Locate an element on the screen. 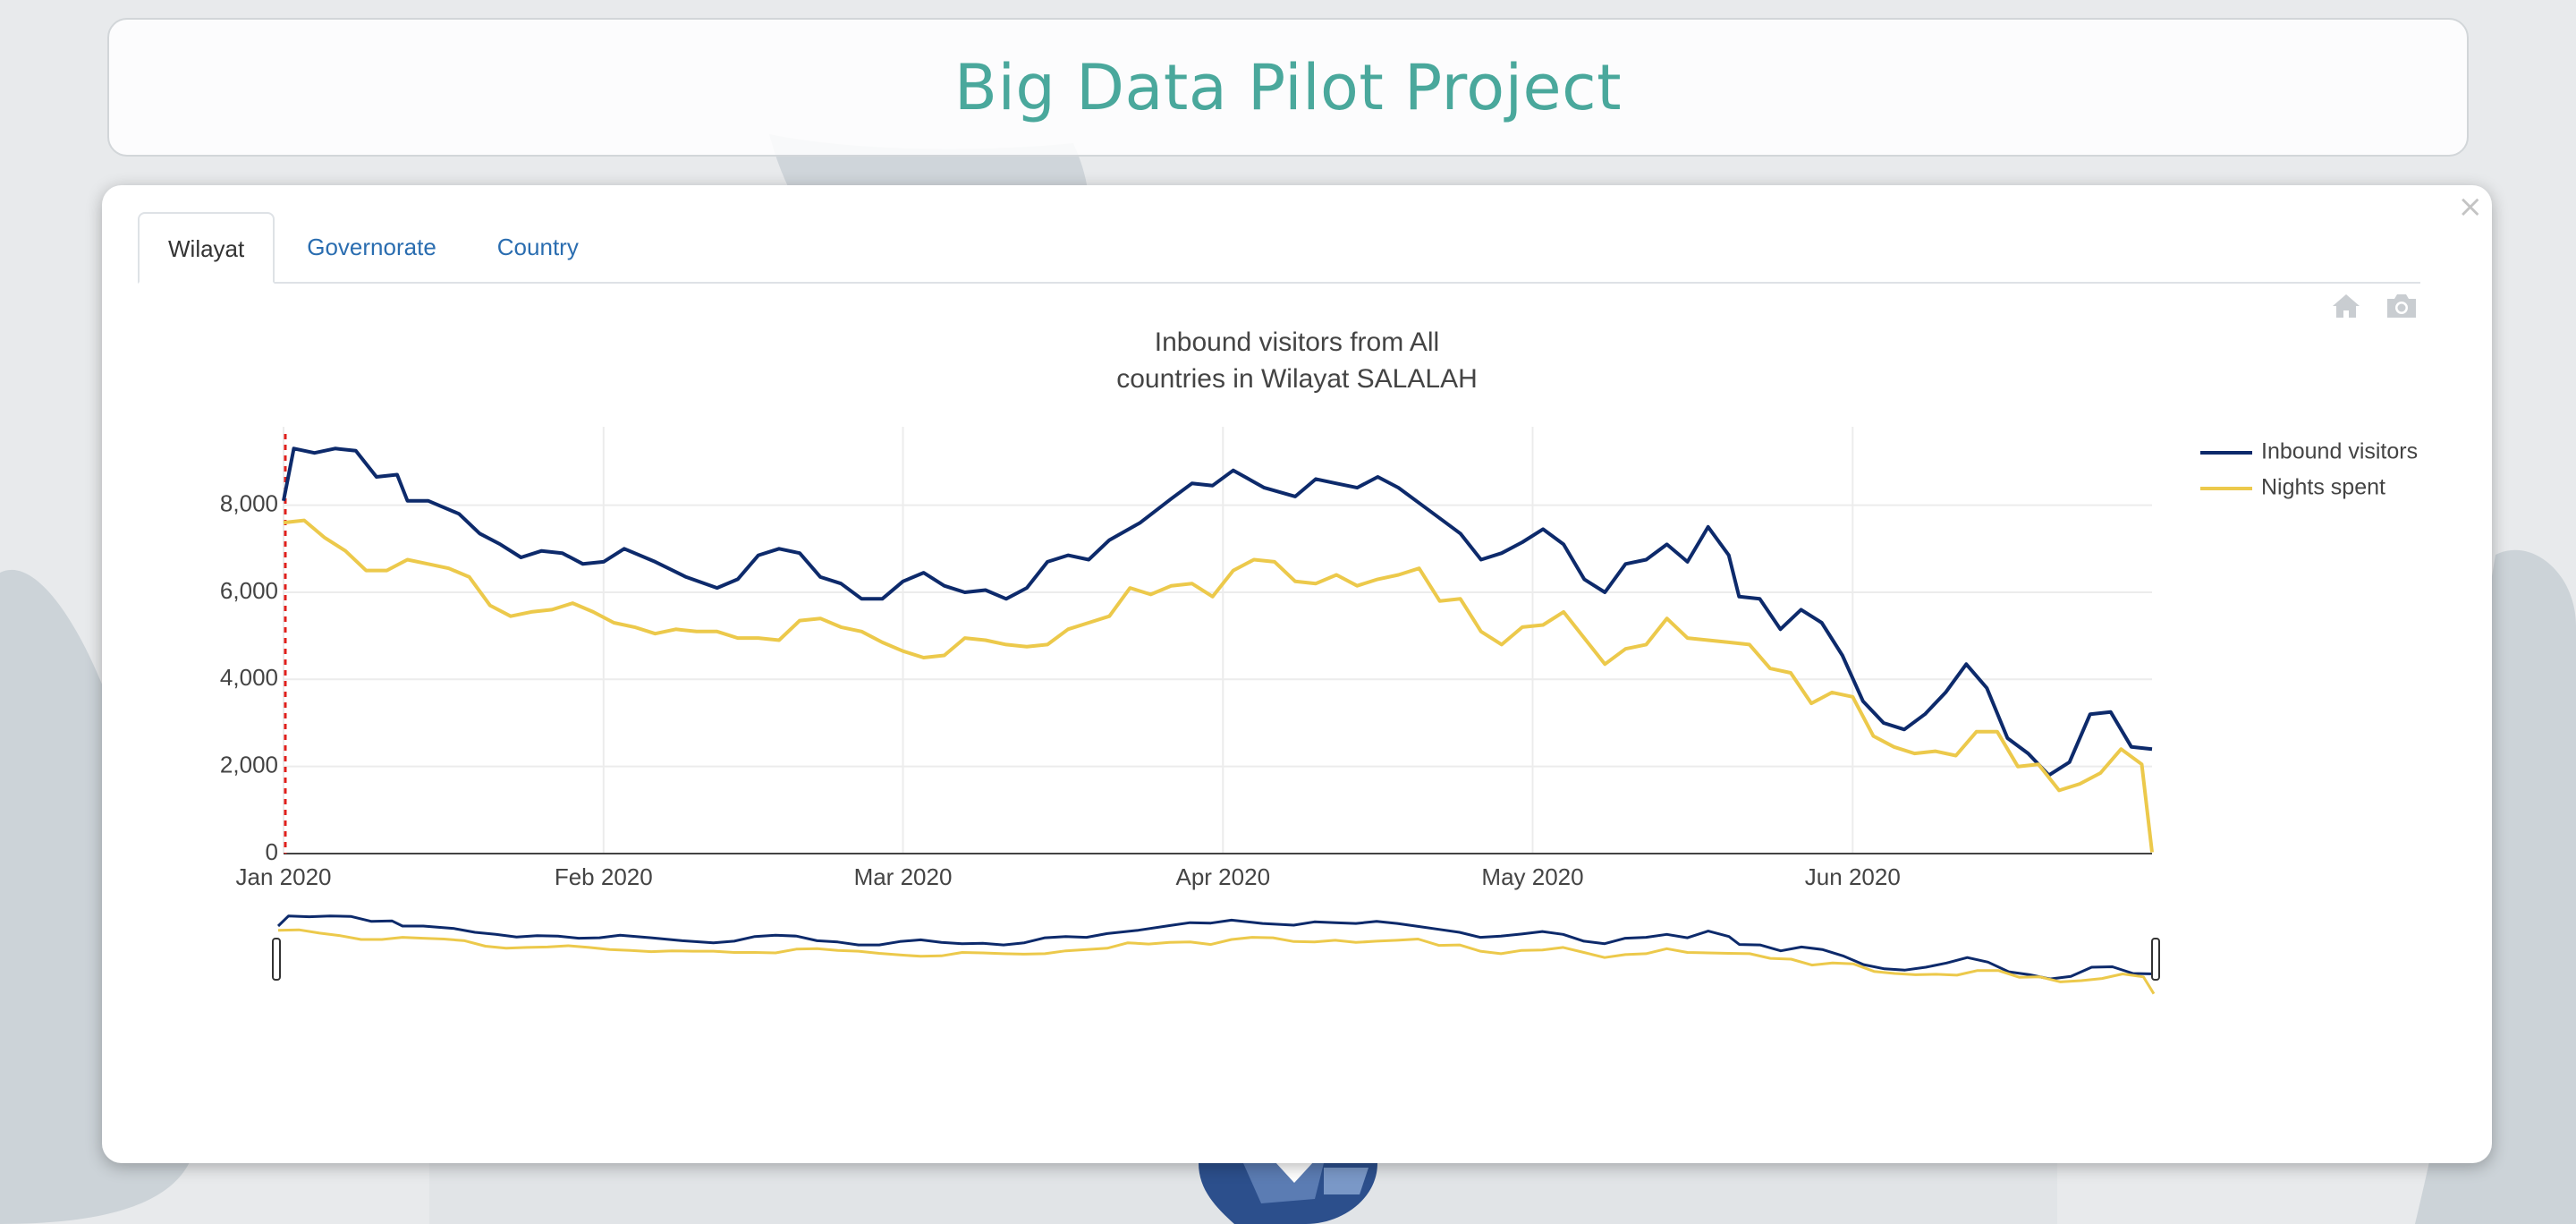  y-tick-label: 8,000 is located at coordinates (249, 502).